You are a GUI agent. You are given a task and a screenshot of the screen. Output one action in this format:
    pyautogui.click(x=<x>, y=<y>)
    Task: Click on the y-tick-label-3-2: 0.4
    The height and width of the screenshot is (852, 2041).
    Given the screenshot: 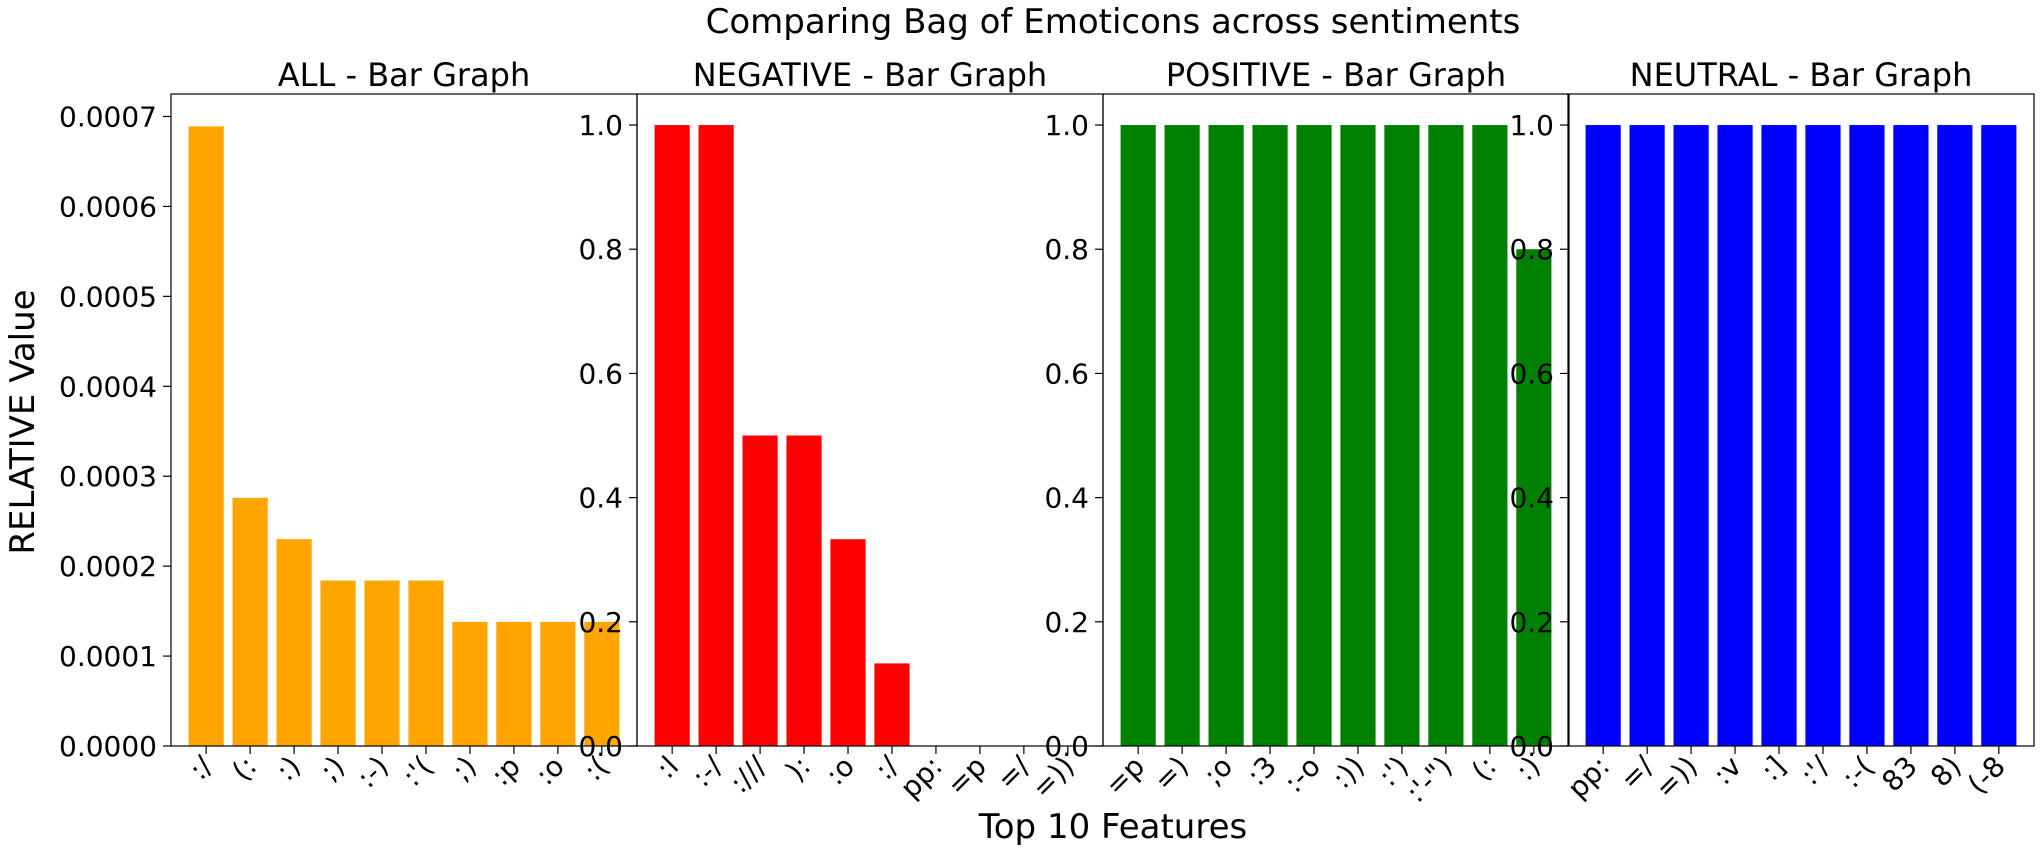 What is the action you would take?
    pyautogui.click(x=1531, y=498)
    